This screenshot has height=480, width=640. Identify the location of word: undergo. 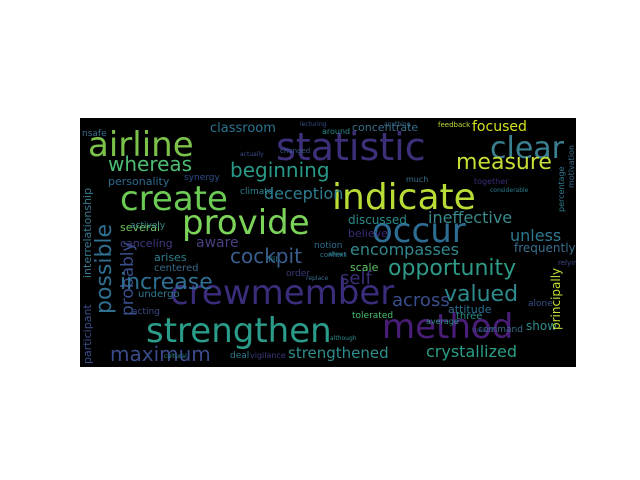
(159, 294).